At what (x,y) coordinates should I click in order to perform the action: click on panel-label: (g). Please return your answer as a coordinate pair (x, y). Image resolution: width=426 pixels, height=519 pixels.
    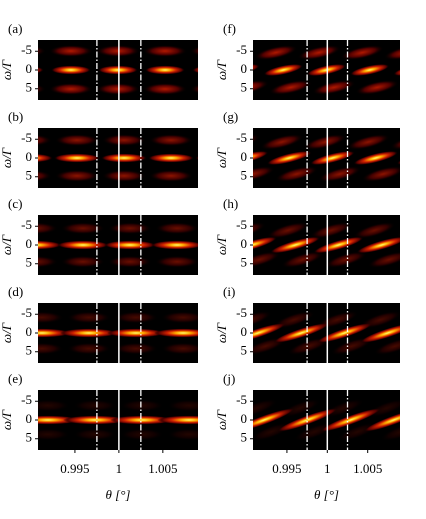
    Looking at the image, I should click on (230, 116).